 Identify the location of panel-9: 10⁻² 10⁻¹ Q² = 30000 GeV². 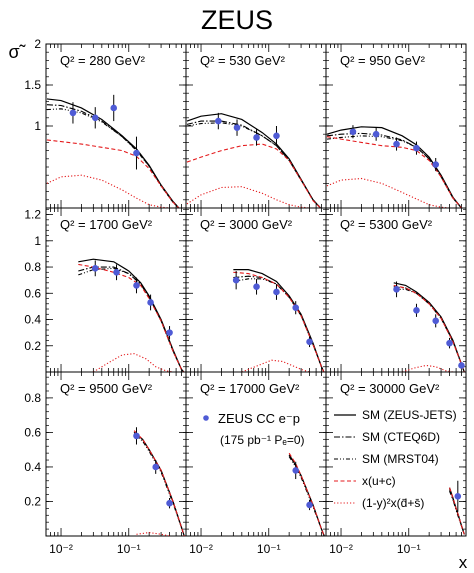
(396, 463).